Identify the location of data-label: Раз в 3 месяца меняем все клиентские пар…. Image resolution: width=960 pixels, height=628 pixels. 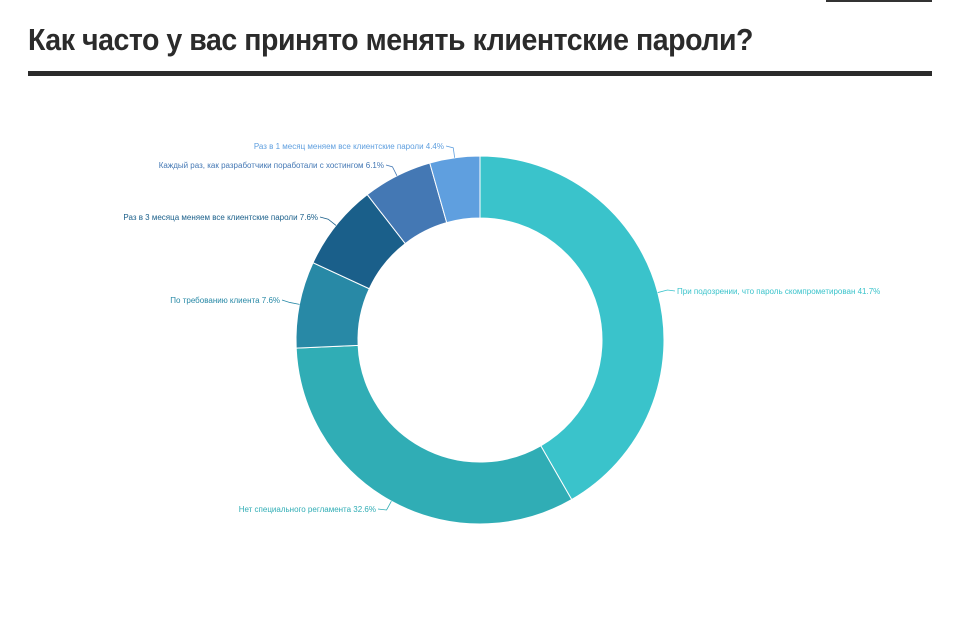
(220, 217).